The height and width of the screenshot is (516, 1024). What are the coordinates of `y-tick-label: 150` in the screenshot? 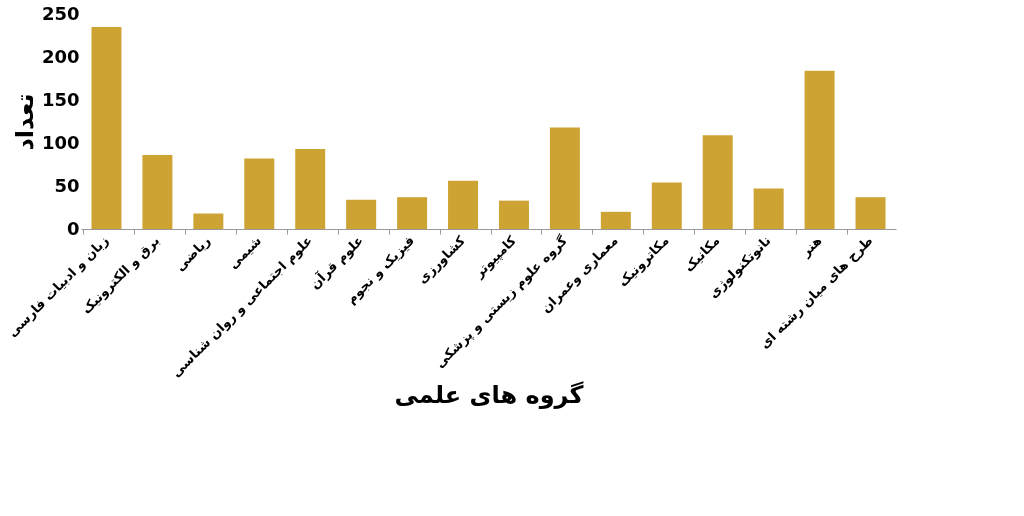 It's located at (60, 99).